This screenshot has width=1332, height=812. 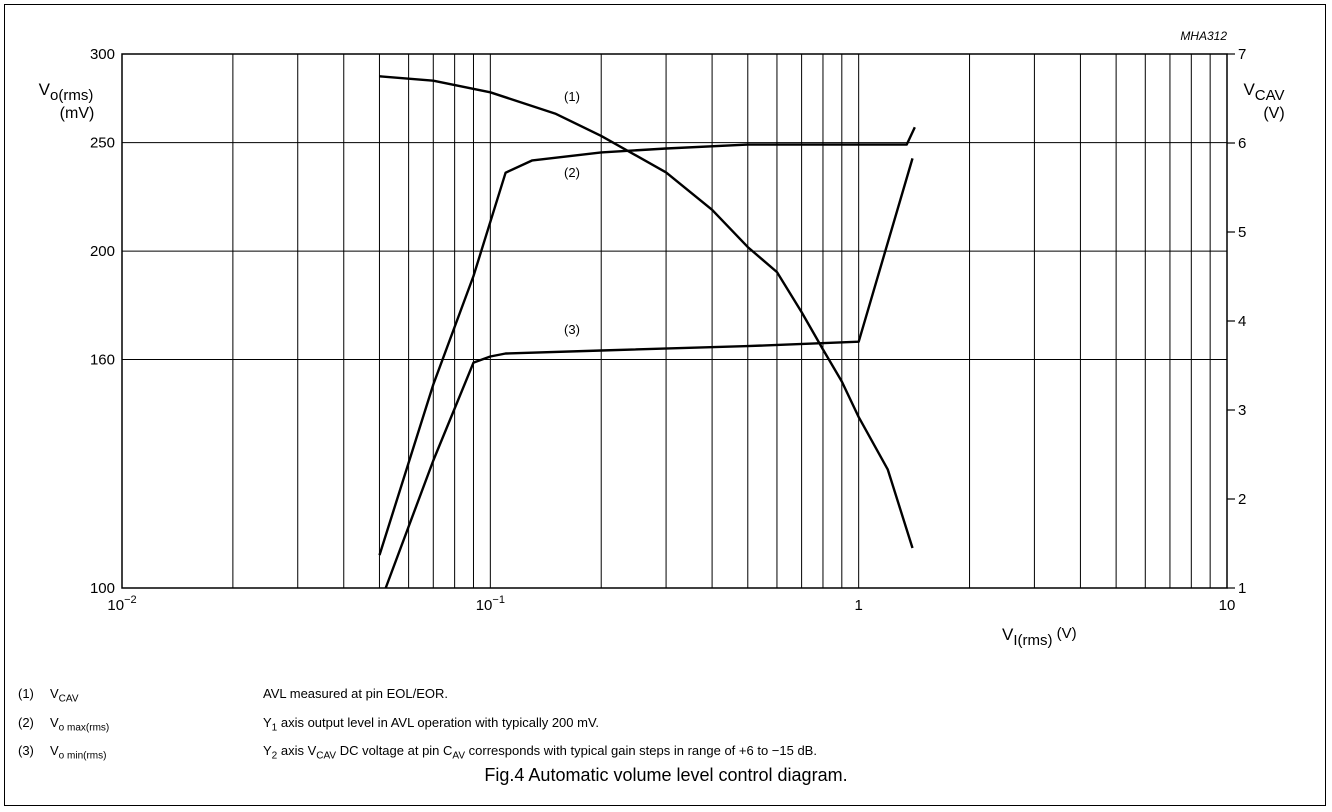 What do you see at coordinates (1242, 499) in the screenshot?
I see `y-right-tick-label: 2` at bounding box center [1242, 499].